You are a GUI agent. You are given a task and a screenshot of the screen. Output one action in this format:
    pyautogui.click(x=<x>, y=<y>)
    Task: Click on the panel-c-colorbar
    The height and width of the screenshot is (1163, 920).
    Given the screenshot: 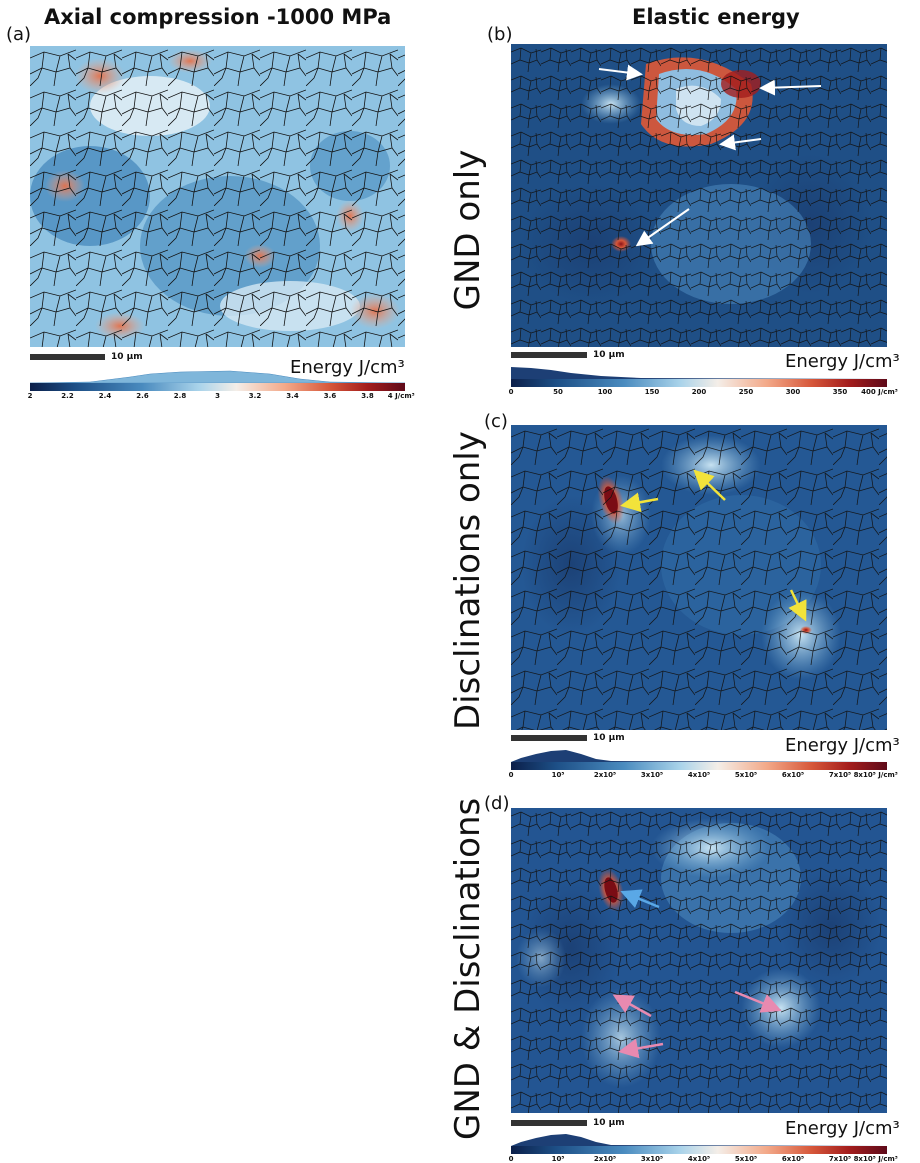 What is the action you would take?
    pyautogui.click(x=699, y=766)
    